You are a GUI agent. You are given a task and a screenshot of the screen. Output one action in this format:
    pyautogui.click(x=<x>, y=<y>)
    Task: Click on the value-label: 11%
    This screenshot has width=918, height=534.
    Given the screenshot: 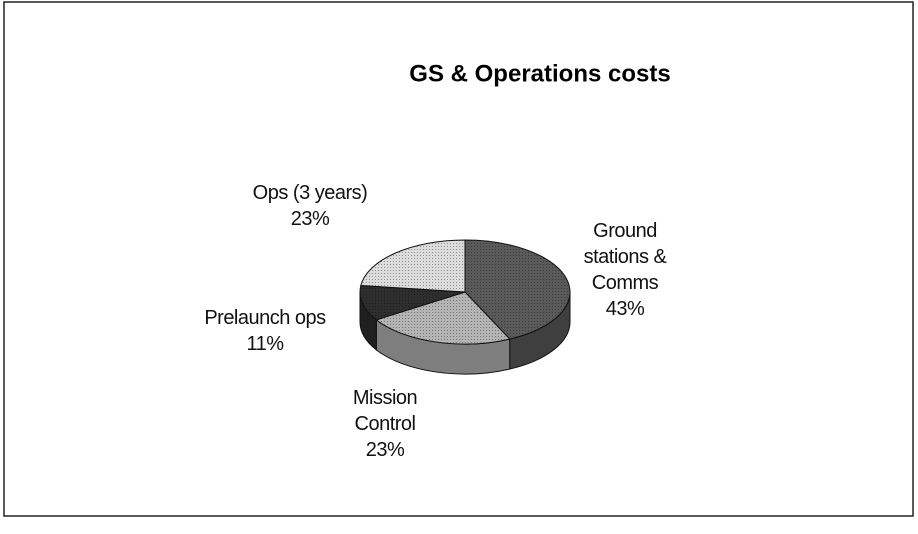 What is the action you would take?
    pyautogui.click(x=265, y=344)
    